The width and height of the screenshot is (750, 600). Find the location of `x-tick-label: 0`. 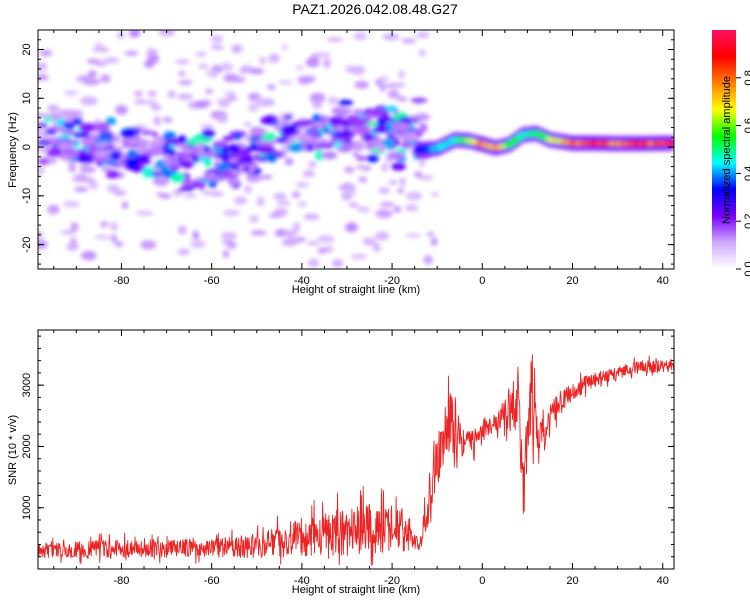

x-tick-label: 0 is located at coordinates (482, 281).